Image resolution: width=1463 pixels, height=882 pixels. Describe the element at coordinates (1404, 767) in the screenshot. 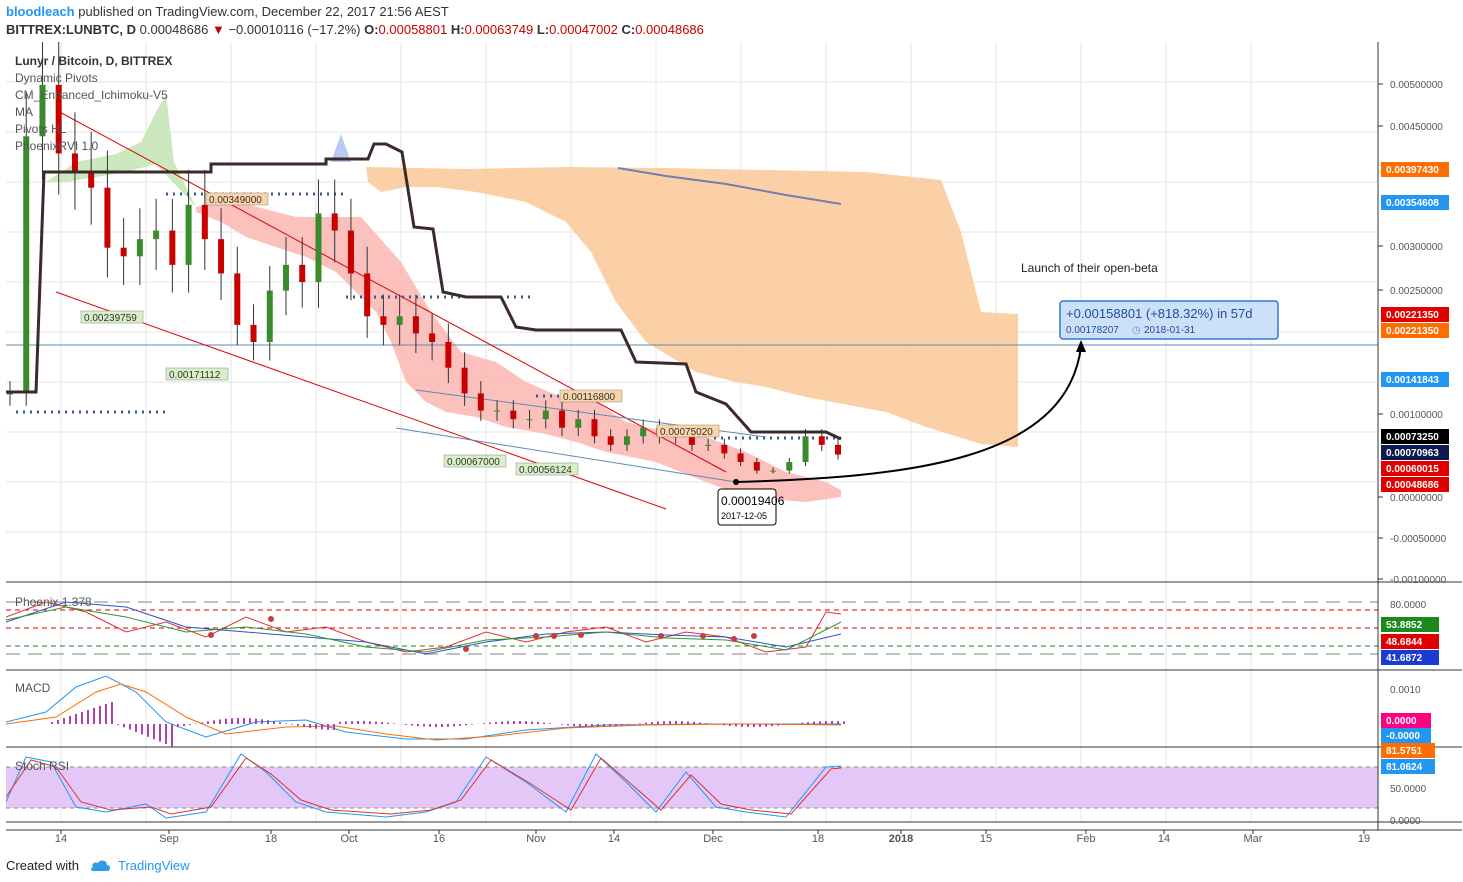

I see `price-tag-label: 81.0624` at that location.